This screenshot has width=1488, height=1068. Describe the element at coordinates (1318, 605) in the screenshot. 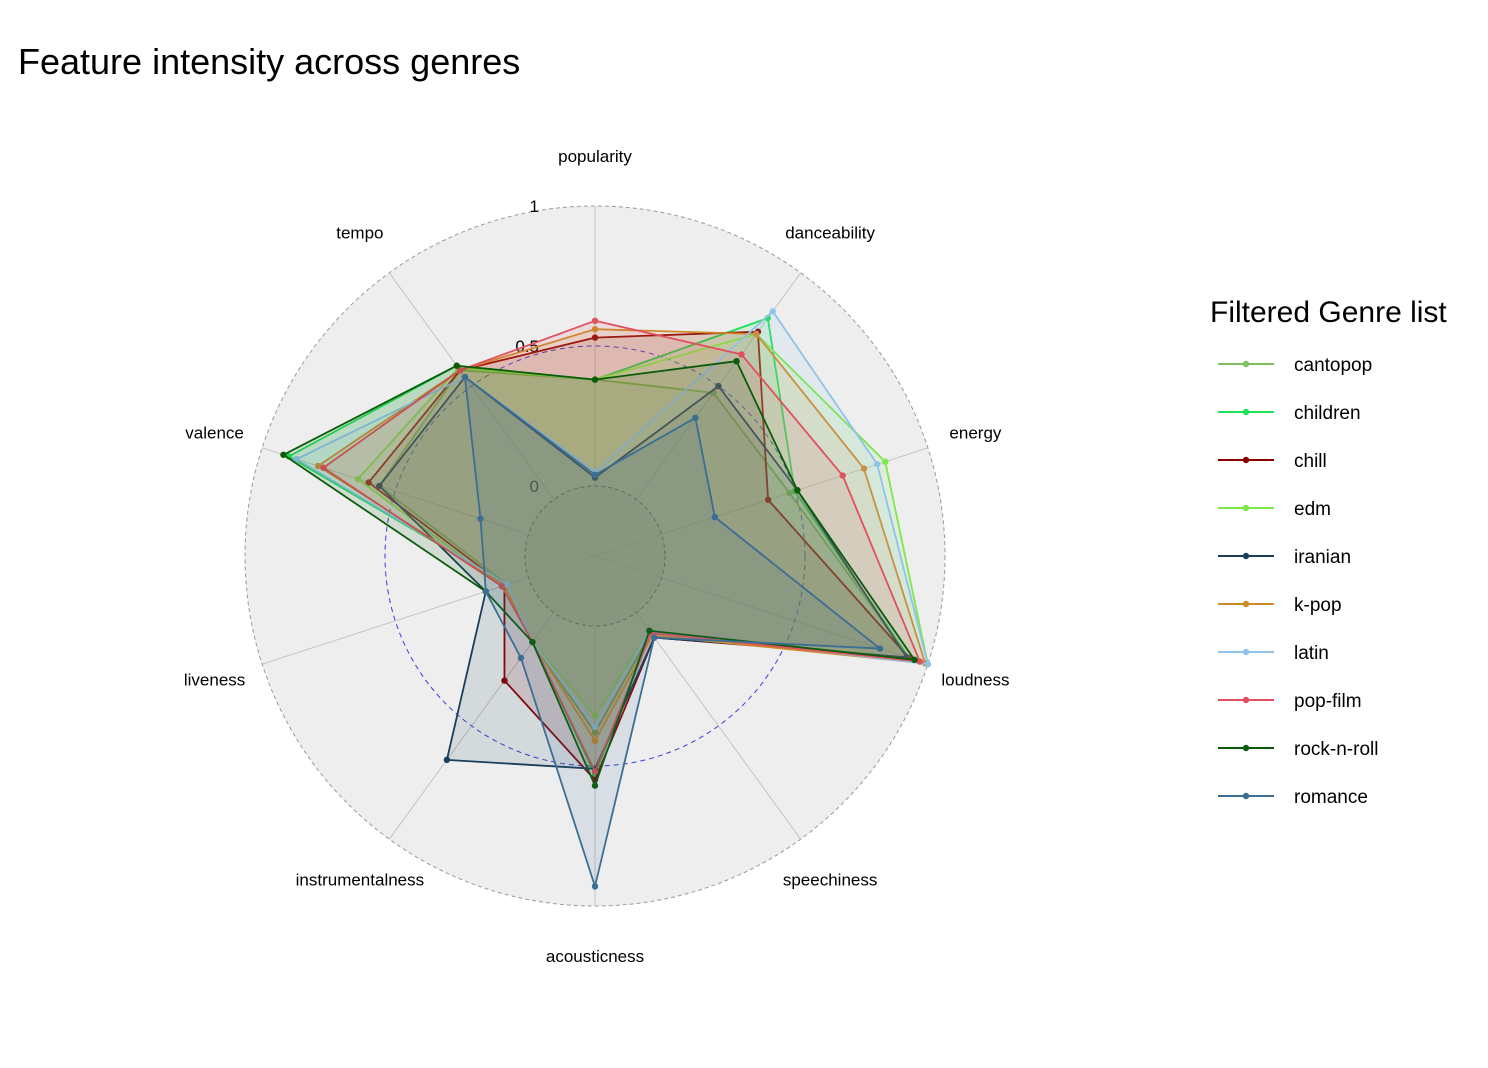

I see `legend-label: k-pop` at that location.